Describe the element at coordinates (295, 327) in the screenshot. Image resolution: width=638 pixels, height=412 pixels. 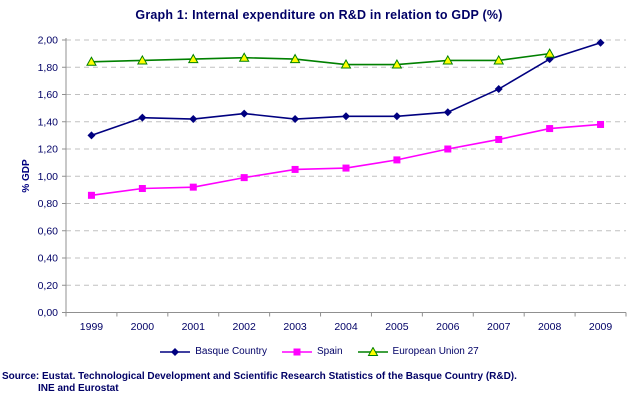
I see `svg-text: 2003` at that location.